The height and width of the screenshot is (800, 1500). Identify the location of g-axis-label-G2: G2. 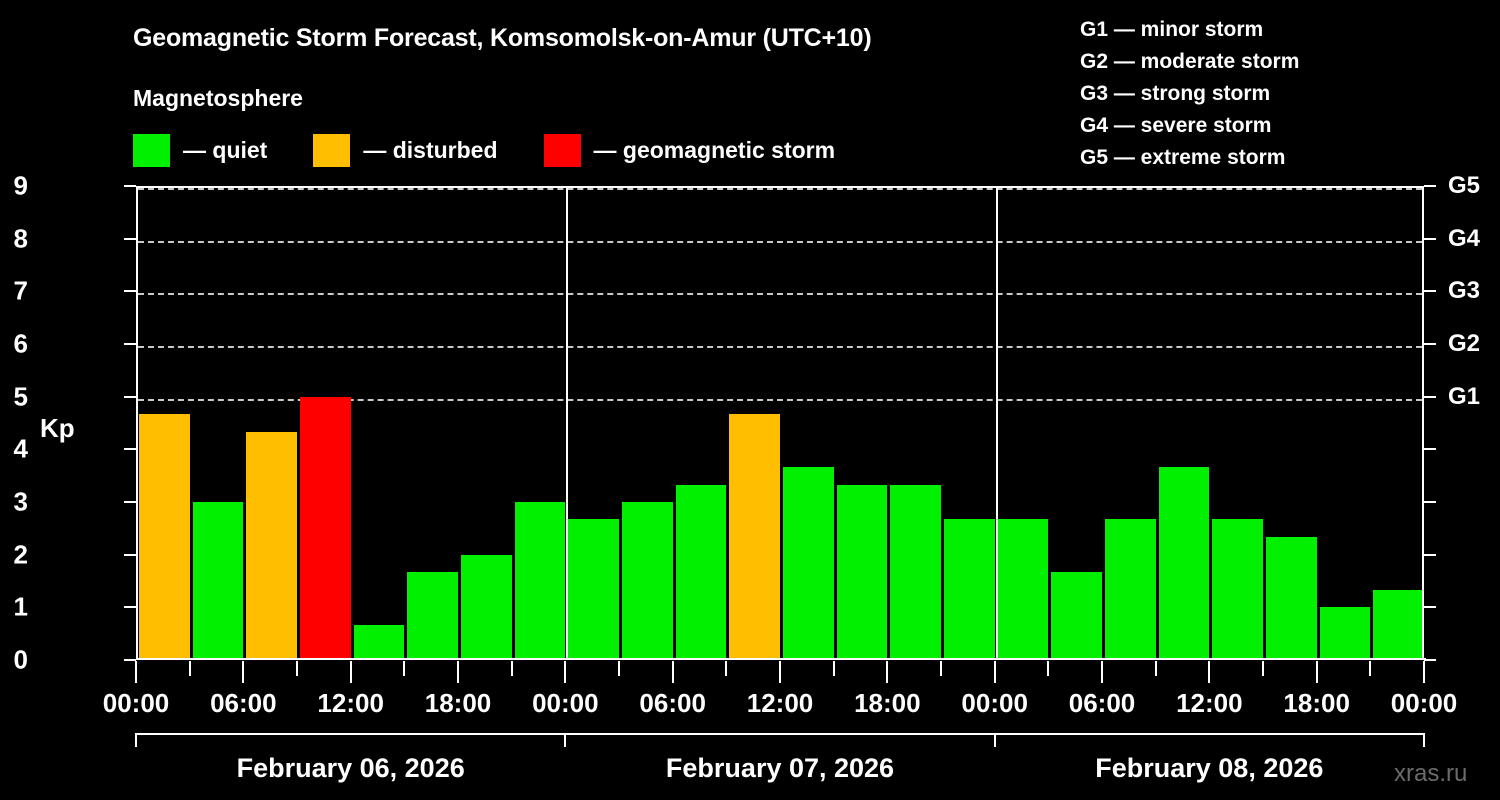
(1464, 343).